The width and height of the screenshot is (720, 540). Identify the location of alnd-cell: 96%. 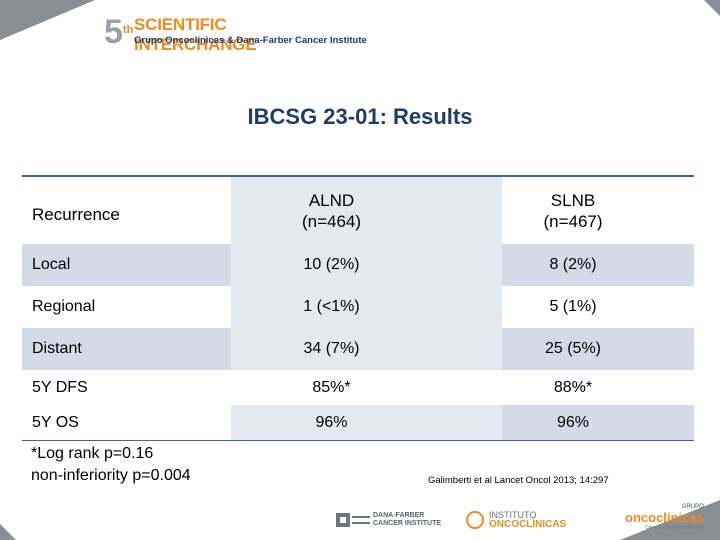
(366, 423).